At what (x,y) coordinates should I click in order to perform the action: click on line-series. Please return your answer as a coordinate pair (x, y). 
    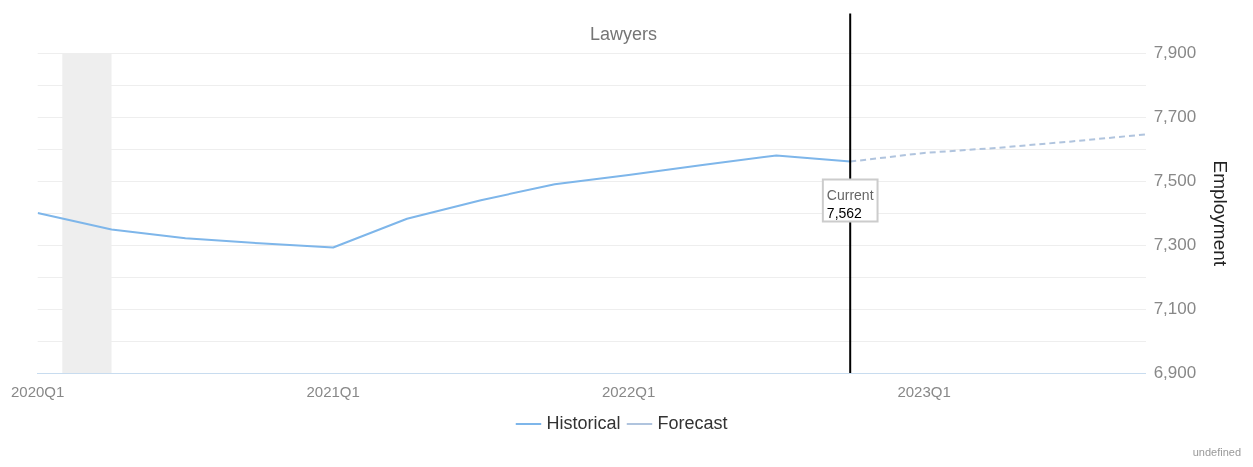
    Looking at the image, I should click on (997, 148).